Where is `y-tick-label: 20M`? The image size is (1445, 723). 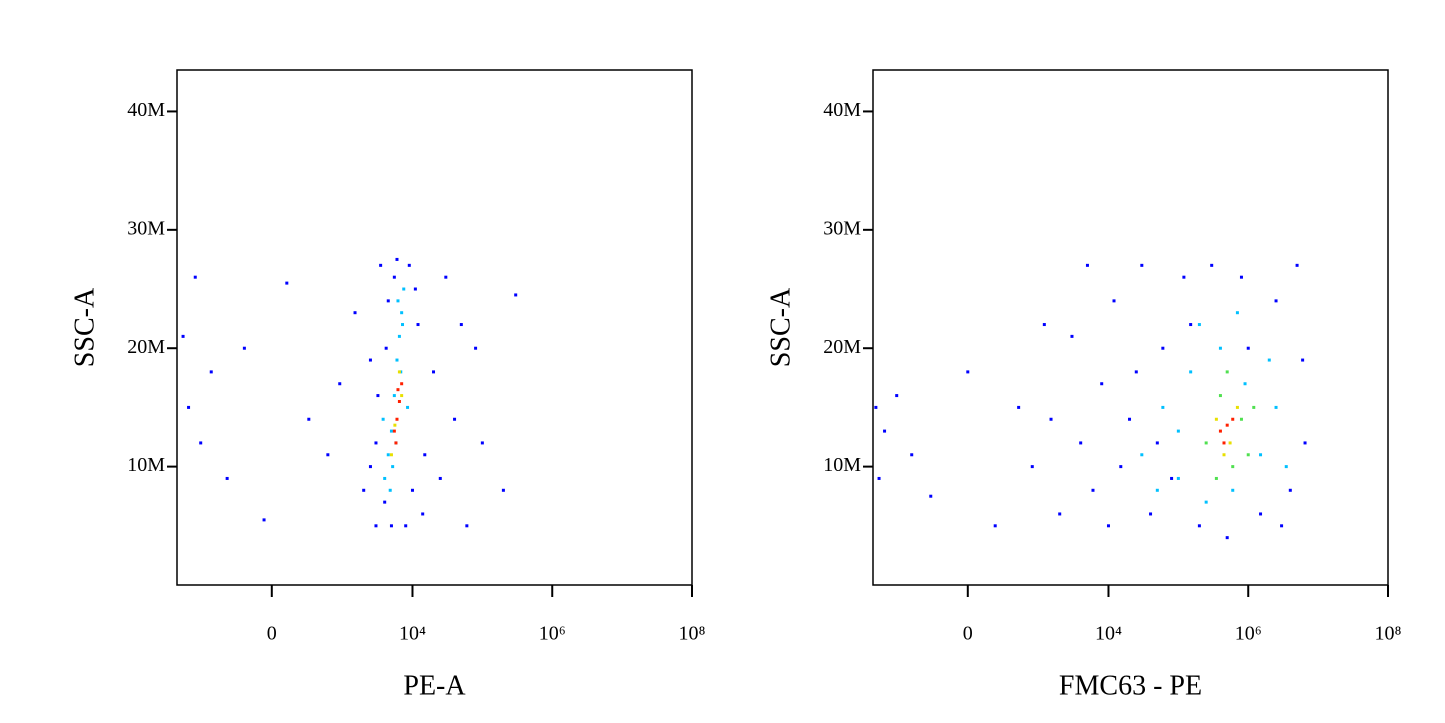 y-tick-label: 20M is located at coordinates (842, 347).